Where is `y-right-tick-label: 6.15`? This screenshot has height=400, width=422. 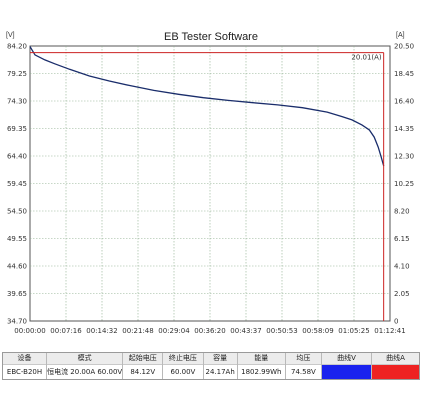
y-right-tick-label: 6.15 is located at coordinates (402, 239).